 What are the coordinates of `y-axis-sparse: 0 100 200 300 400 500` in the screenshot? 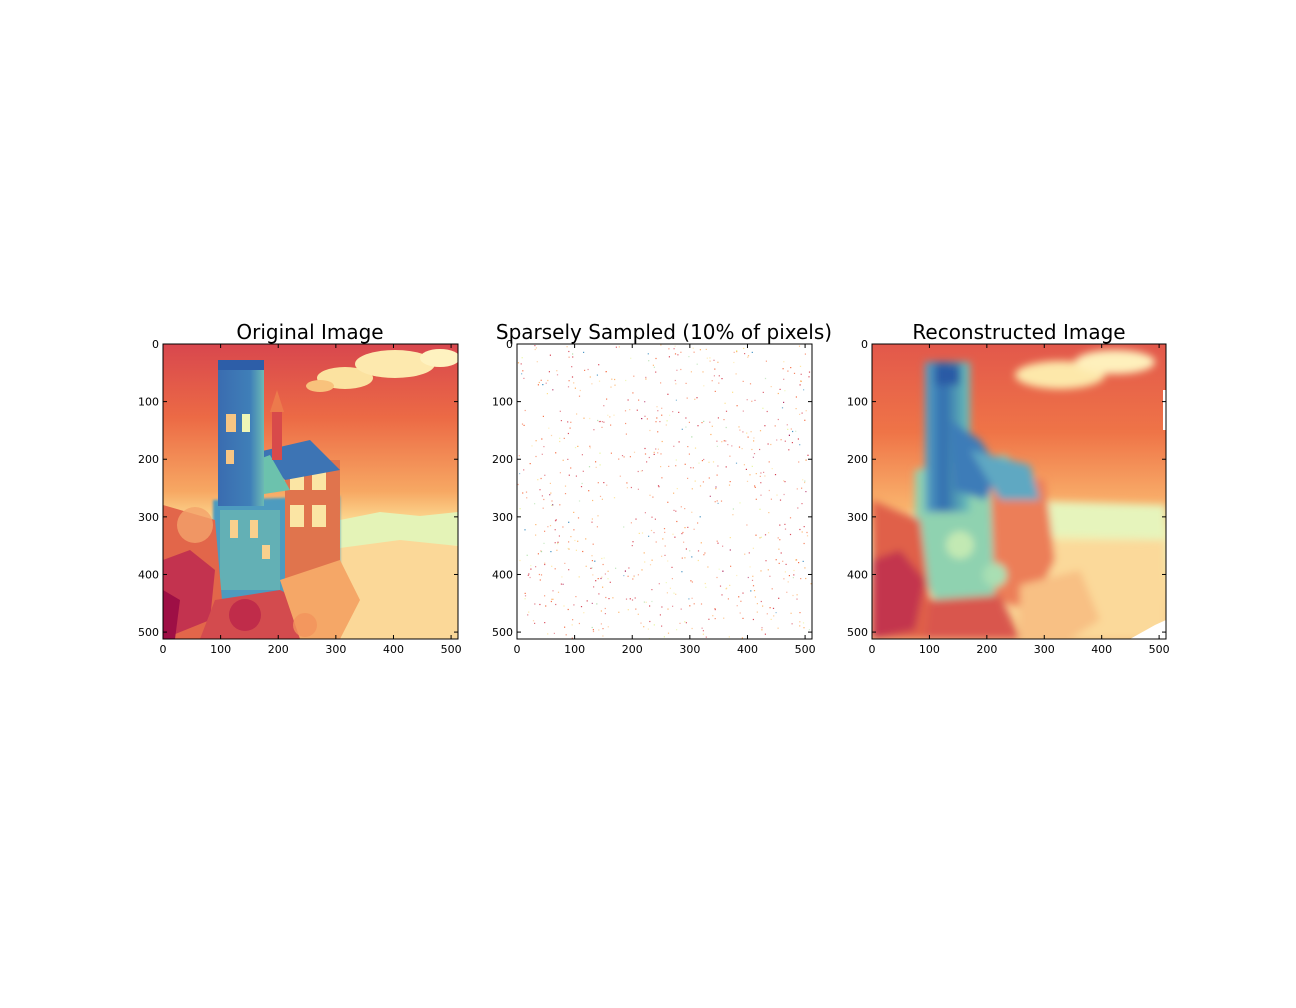 It's located at (652, 488).